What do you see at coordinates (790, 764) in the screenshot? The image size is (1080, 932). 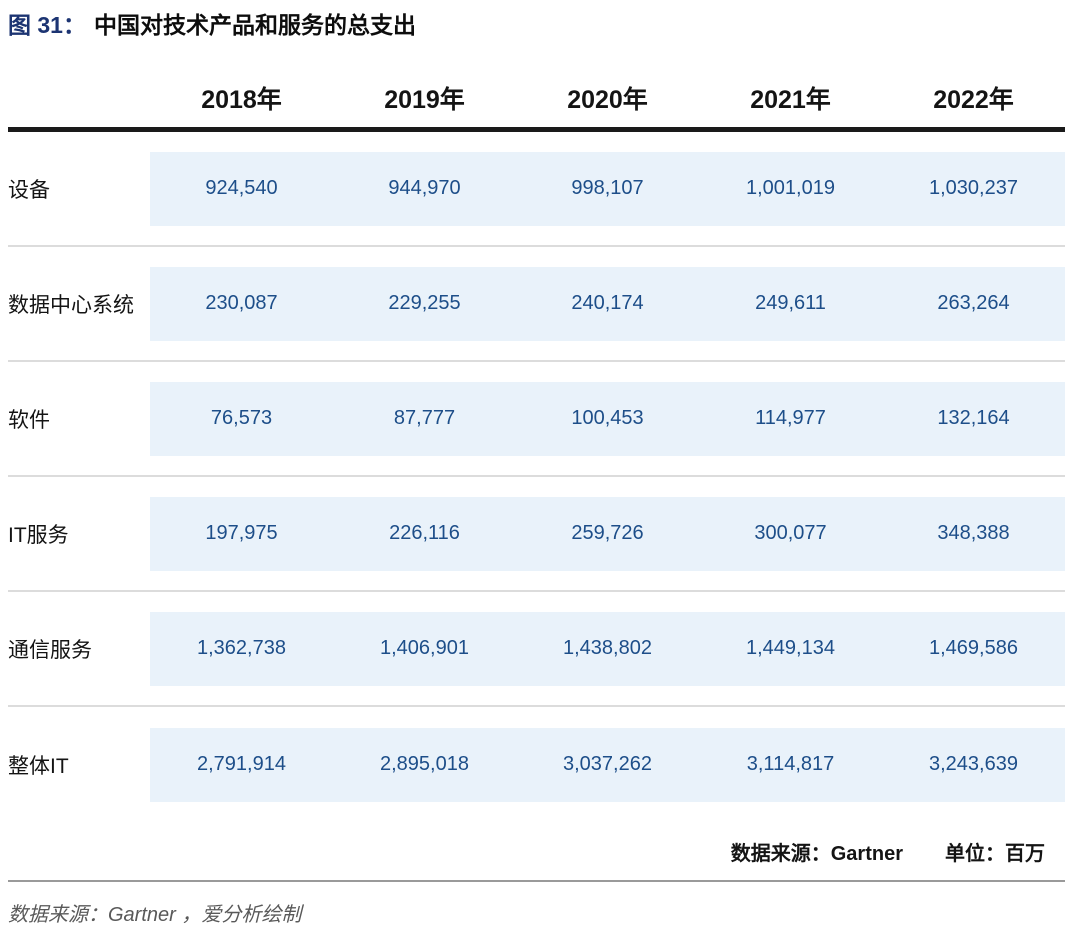 I see `value-cell: 3,114,817` at bounding box center [790, 764].